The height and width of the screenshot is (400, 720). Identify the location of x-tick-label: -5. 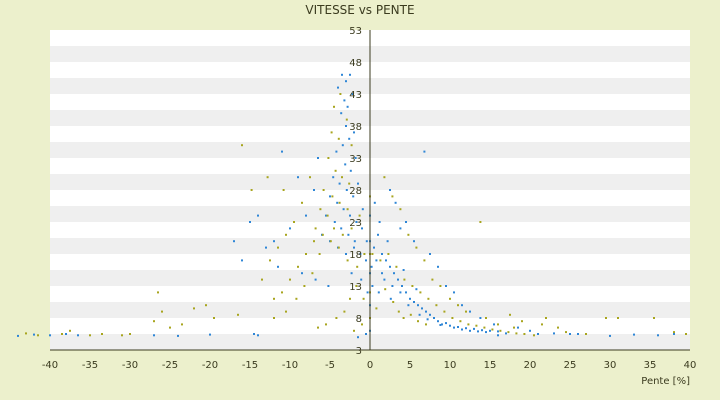
(330, 365).